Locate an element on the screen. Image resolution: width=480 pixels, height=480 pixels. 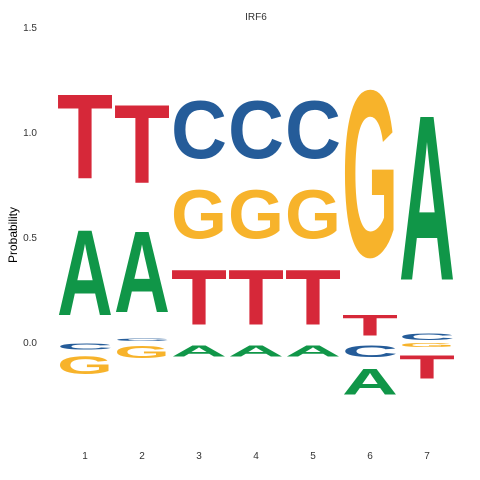
y-tick-label: 0.0 is located at coordinates (30, 343).